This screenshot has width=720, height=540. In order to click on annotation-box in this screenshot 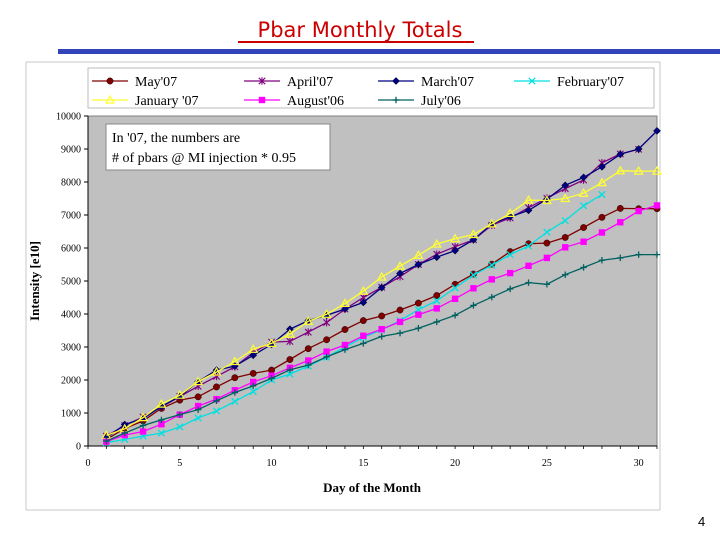, I will do `click(218, 147)`.